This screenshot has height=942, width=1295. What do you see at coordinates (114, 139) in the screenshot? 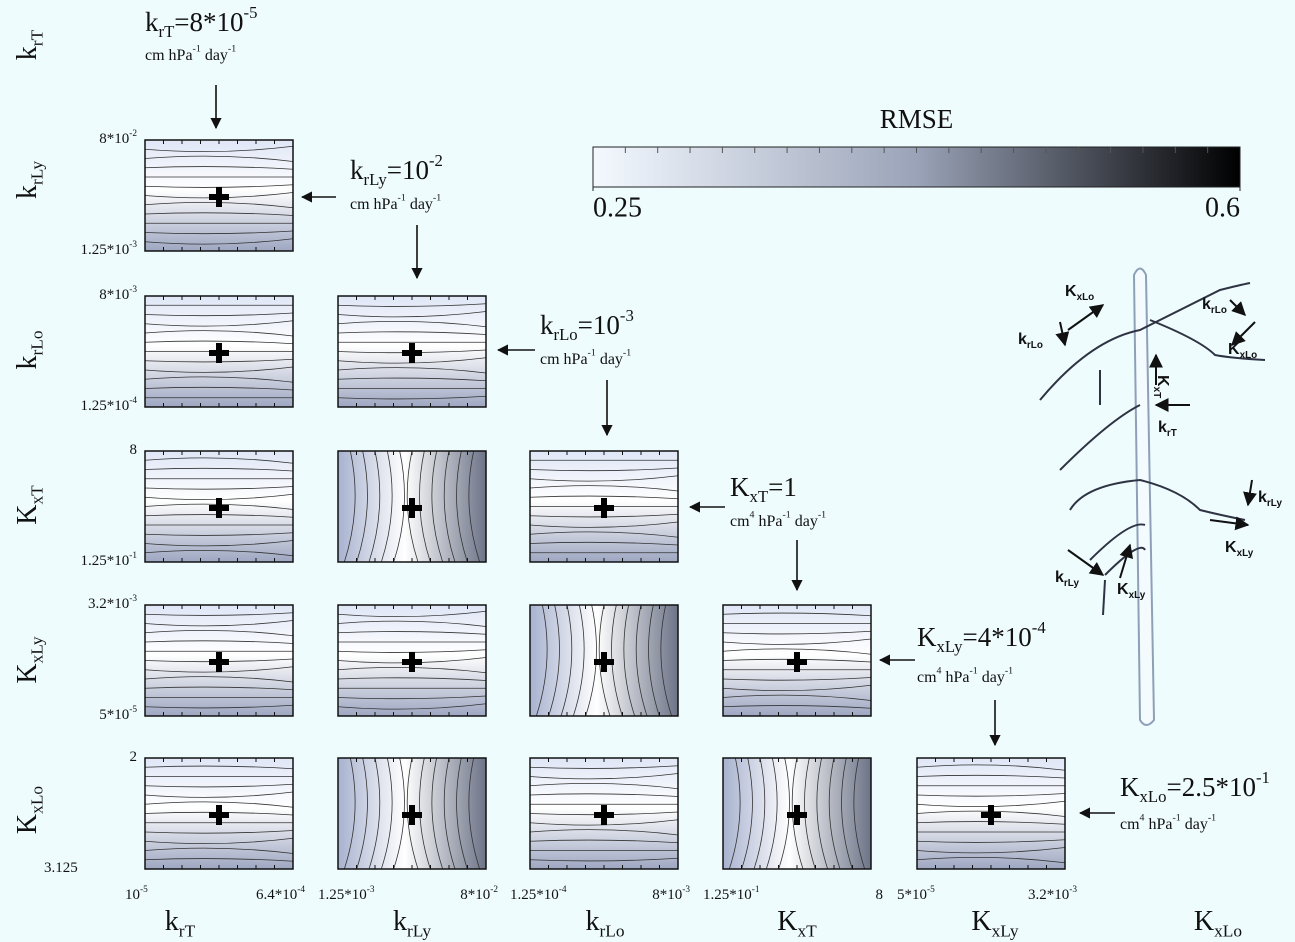
I see `text-part: 8*10` at bounding box center [114, 139].